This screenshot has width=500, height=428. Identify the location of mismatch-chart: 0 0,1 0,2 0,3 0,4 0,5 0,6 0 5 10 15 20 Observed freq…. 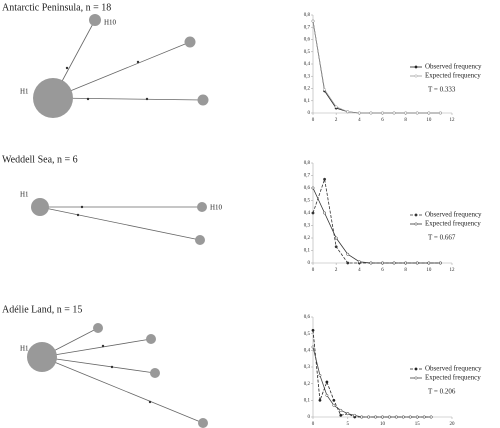
(393, 371).